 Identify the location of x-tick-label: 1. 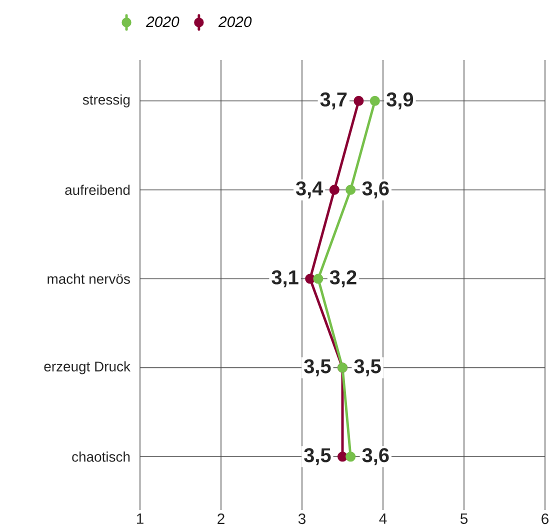
(140, 519).